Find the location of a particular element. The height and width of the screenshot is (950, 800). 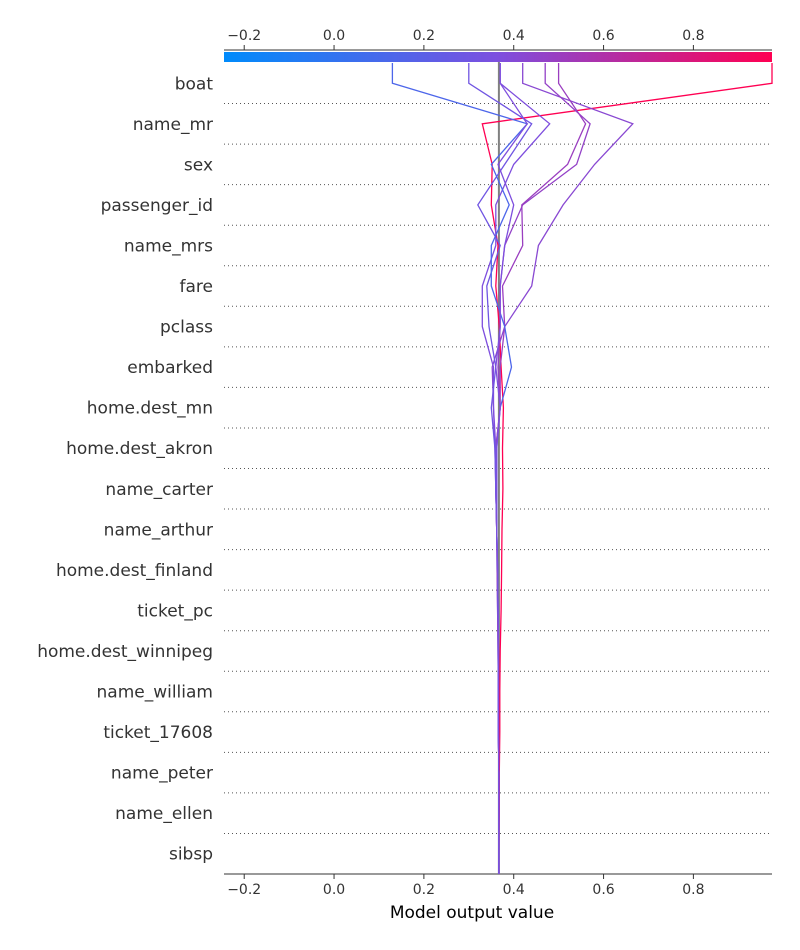

colorbar-tick-label: 0.2 is located at coordinates (424, 36).